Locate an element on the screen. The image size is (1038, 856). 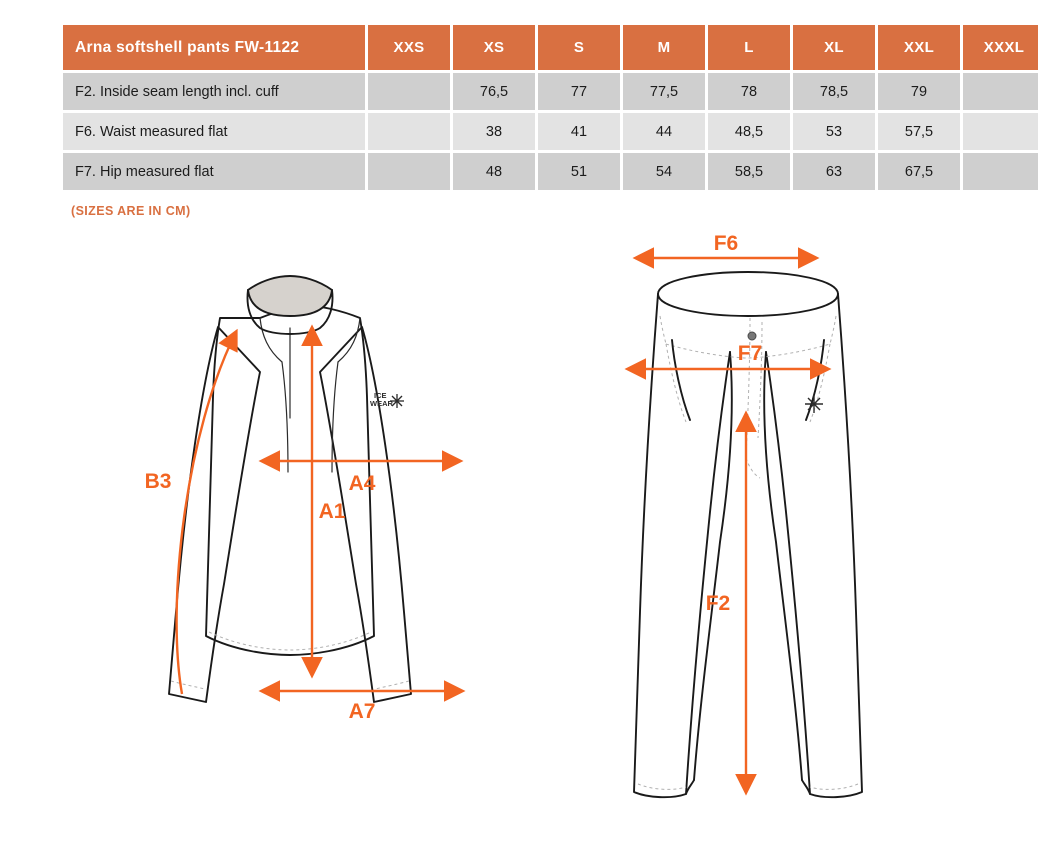
product-title-header: Arna softshell pants FW-1122 is located at coordinates (214, 47).